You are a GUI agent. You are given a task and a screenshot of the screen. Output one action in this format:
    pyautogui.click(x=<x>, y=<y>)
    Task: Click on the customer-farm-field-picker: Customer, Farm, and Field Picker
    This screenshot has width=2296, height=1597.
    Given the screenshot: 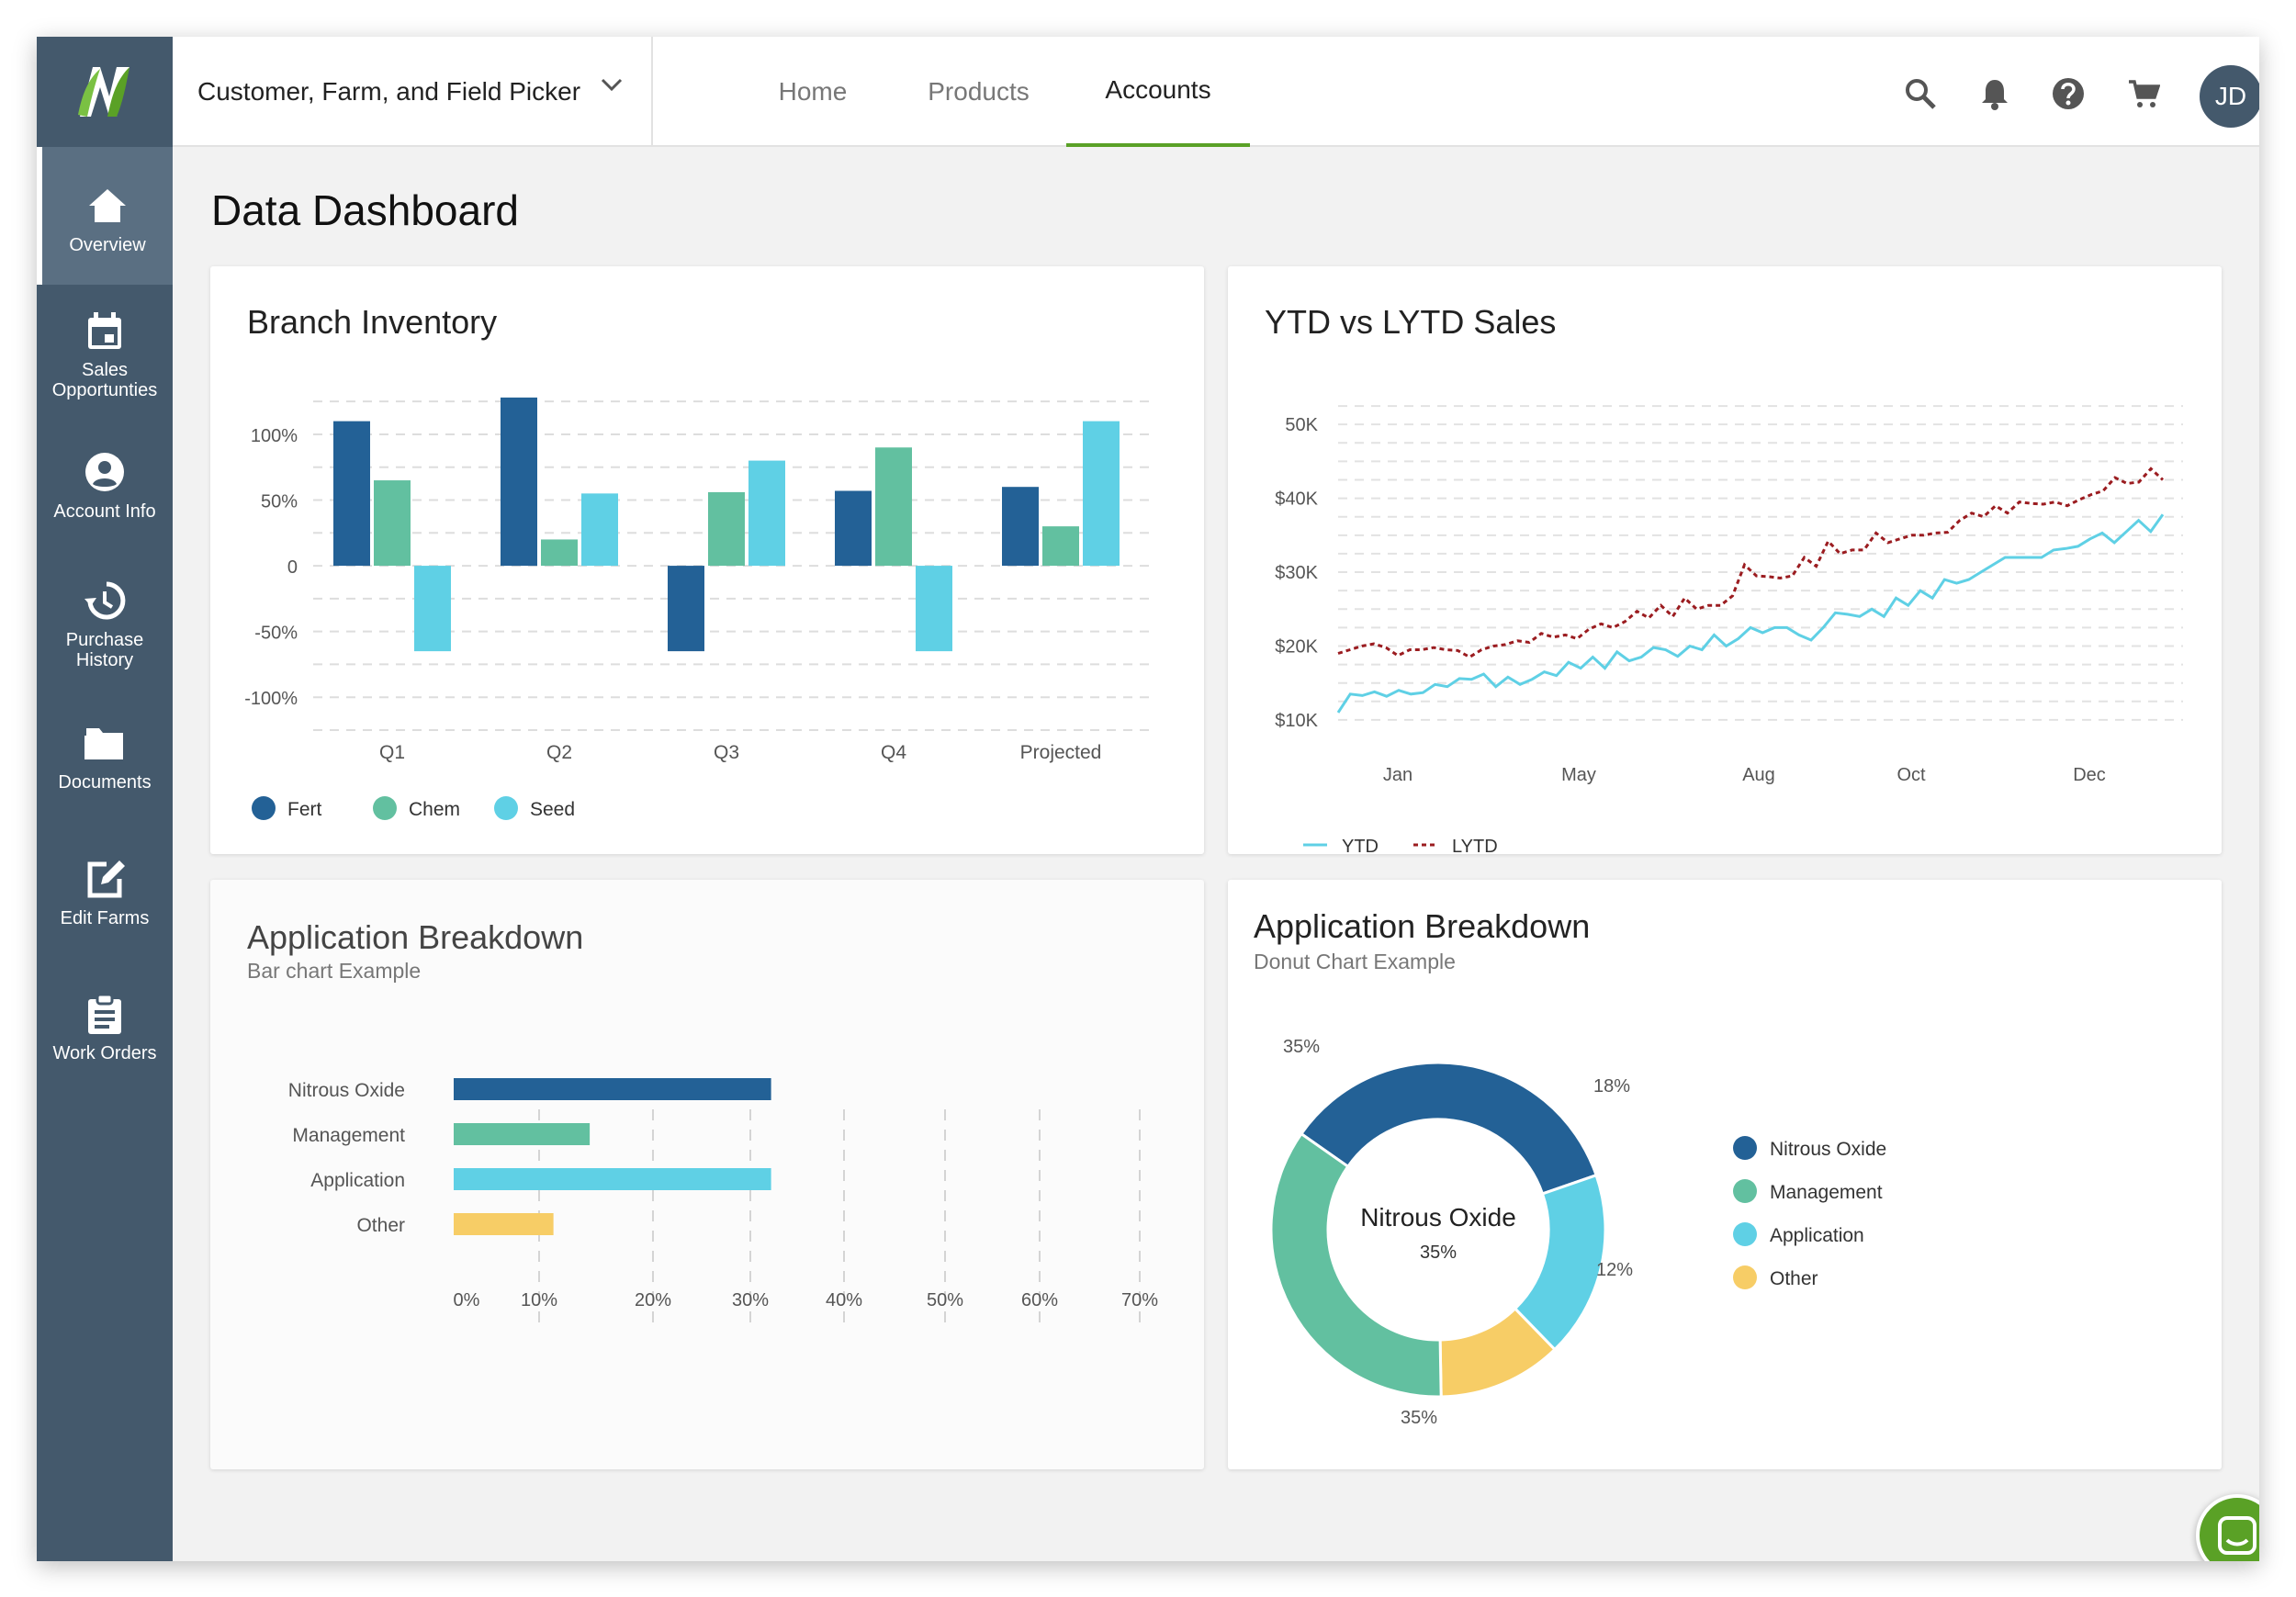 What is the action you would take?
    pyautogui.click(x=413, y=92)
    